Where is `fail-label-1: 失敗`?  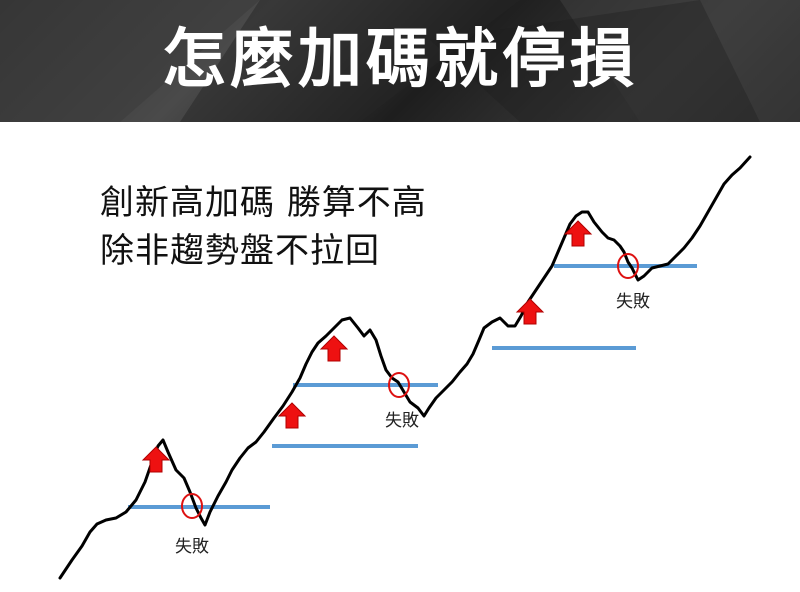 fail-label-1: 失敗 is located at coordinates (192, 547).